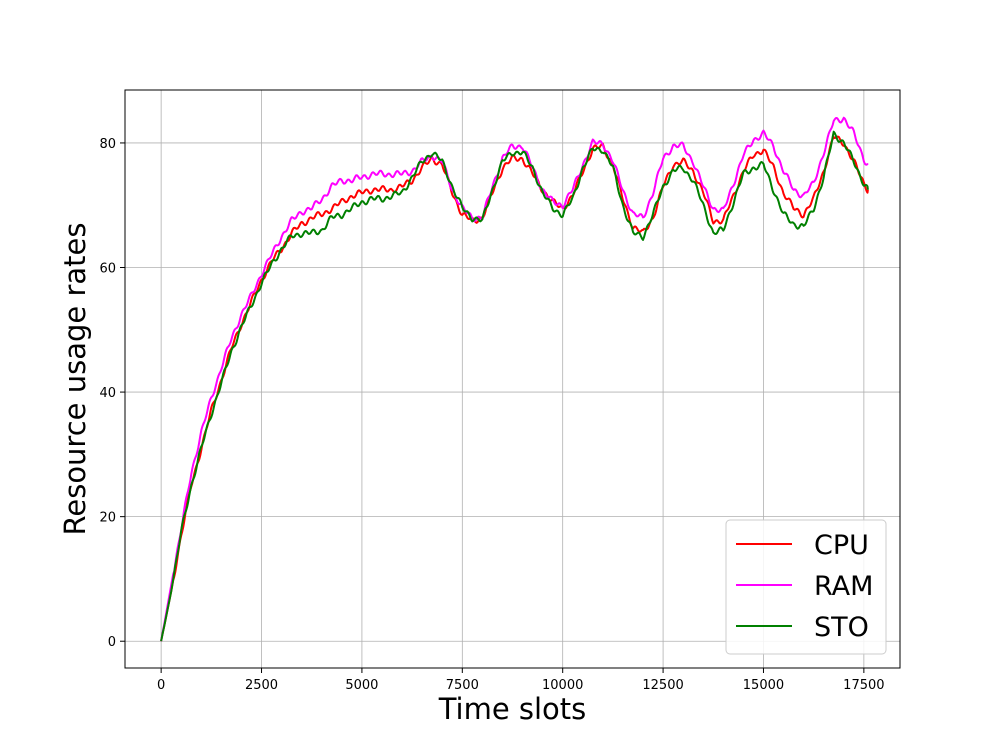 This screenshot has width=1000, height=750. I want to click on y-tick-label: 60, so click(107, 269).